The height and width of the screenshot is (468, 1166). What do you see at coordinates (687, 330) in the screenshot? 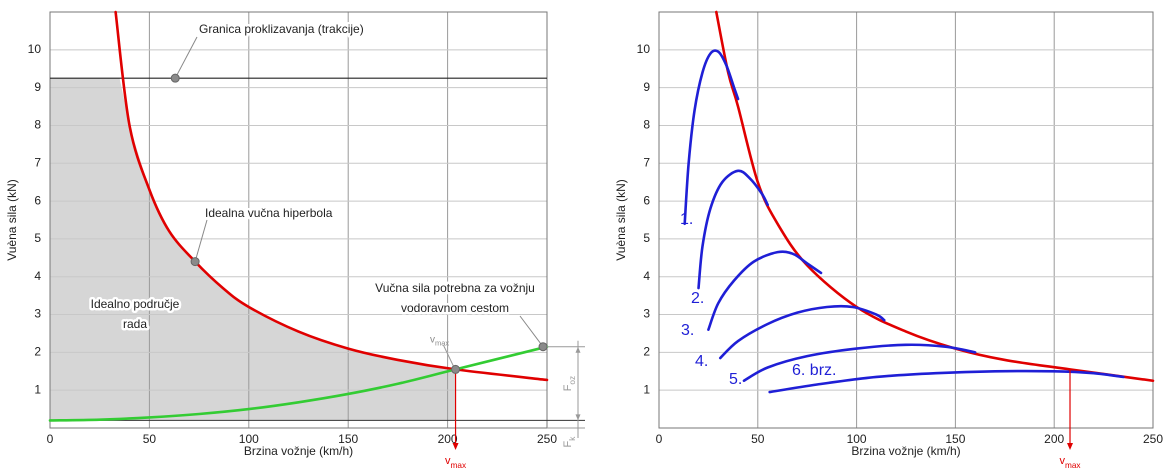
I see `gear-label: 3.` at bounding box center [687, 330].